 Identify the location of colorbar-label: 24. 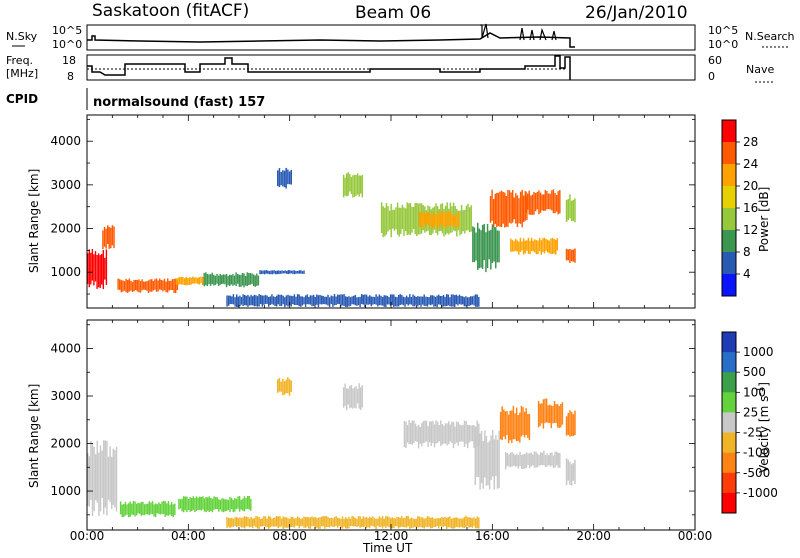
(750, 164).